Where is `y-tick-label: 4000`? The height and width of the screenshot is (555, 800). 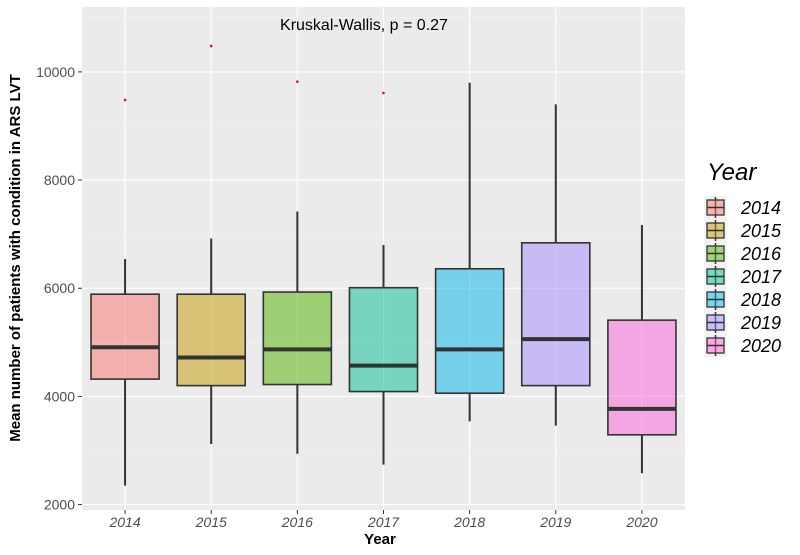 y-tick-label: 4000 is located at coordinates (59, 396).